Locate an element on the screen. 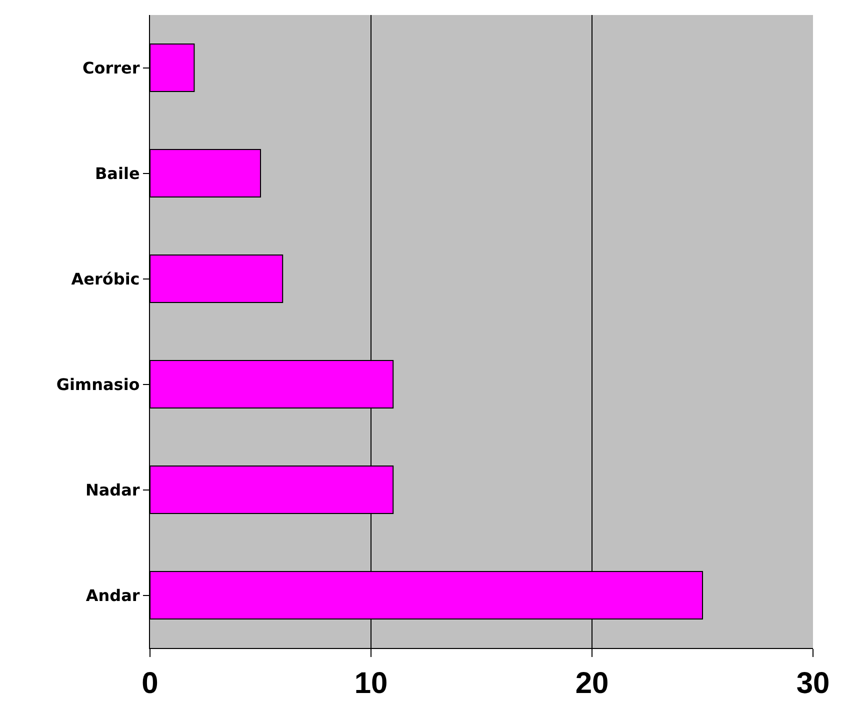 This screenshot has width=842, height=718. x-tick-label: 0 is located at coordinates (150, 683).